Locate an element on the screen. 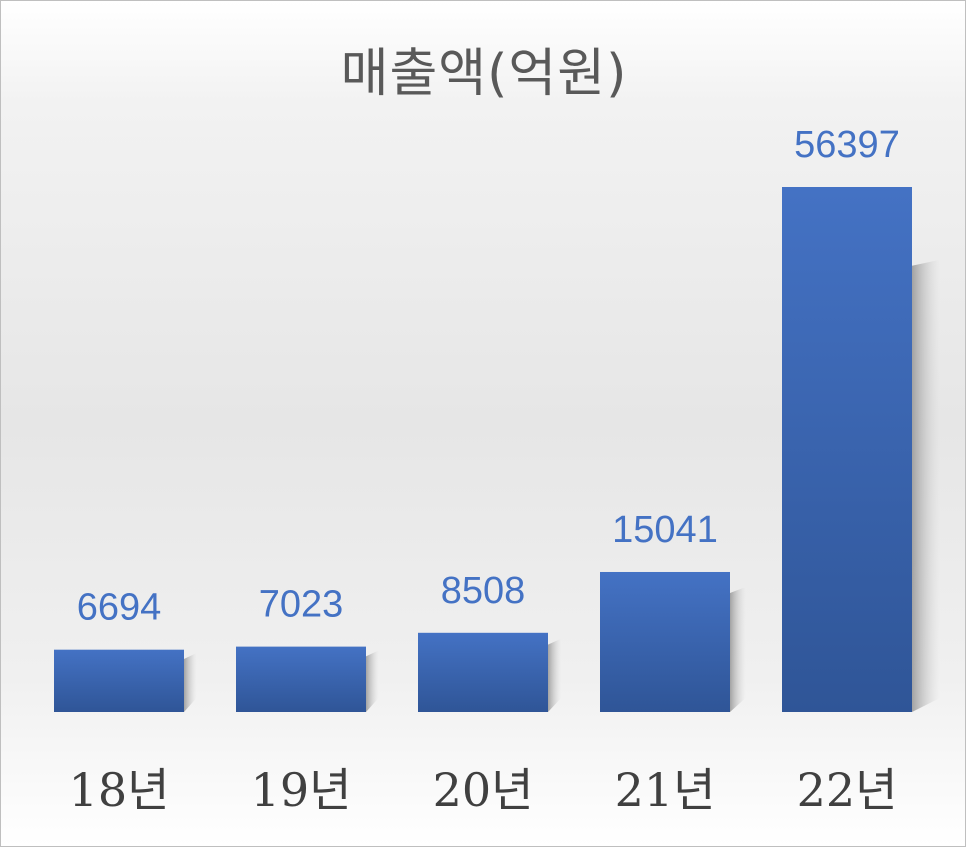  x-tick-label: 18년 is located at coordinates (119, 790).